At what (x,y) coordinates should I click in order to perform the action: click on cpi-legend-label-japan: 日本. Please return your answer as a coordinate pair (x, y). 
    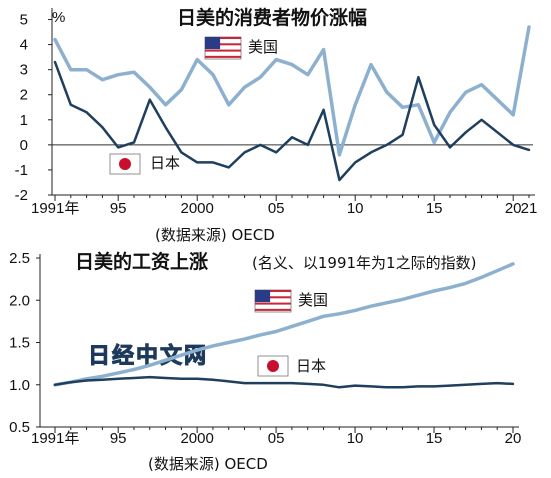
    Looking at the image, I should click on (165, 163).